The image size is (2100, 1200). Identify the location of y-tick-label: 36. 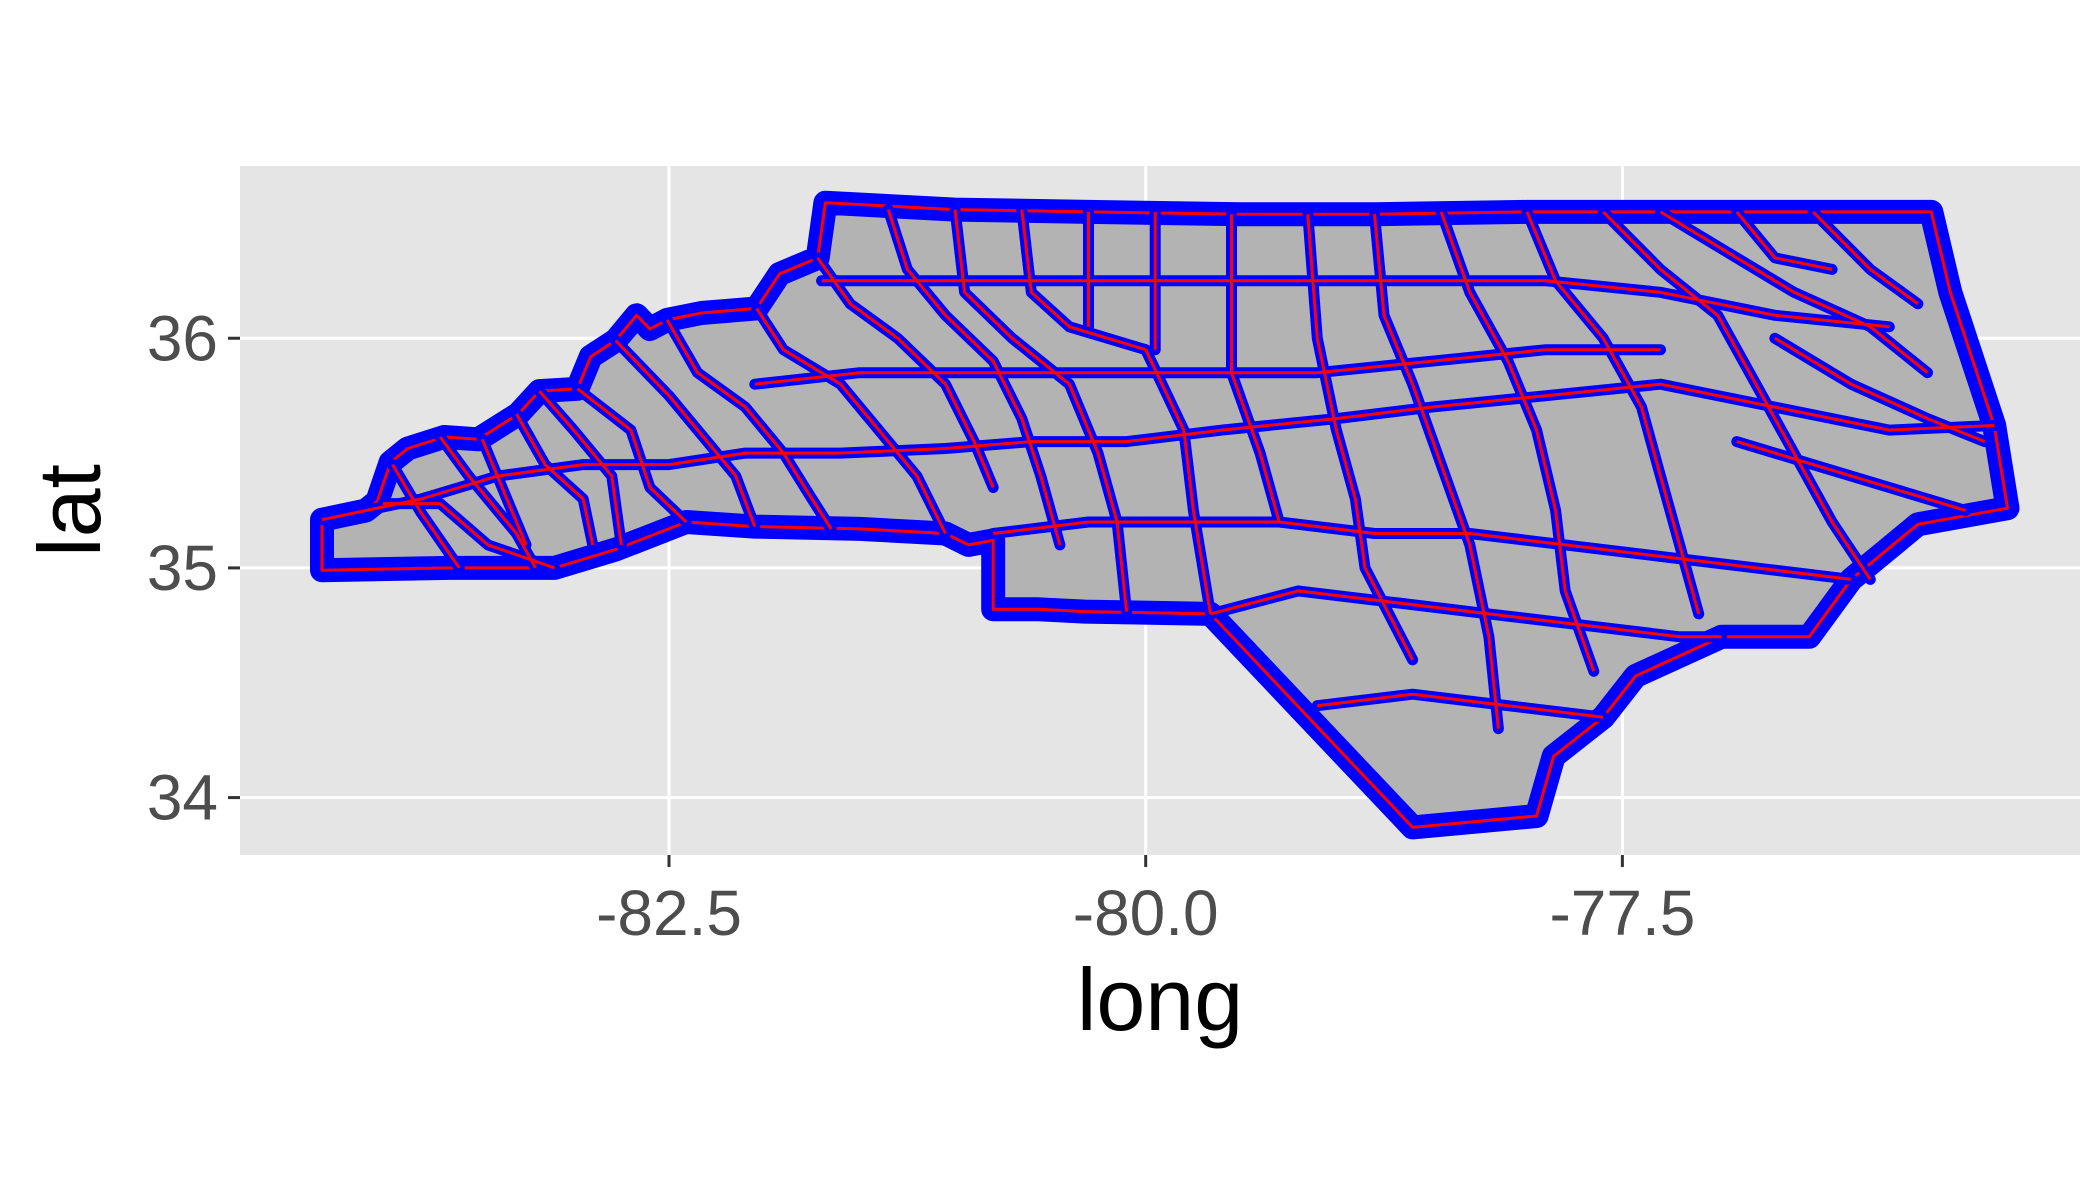
(182, 338).